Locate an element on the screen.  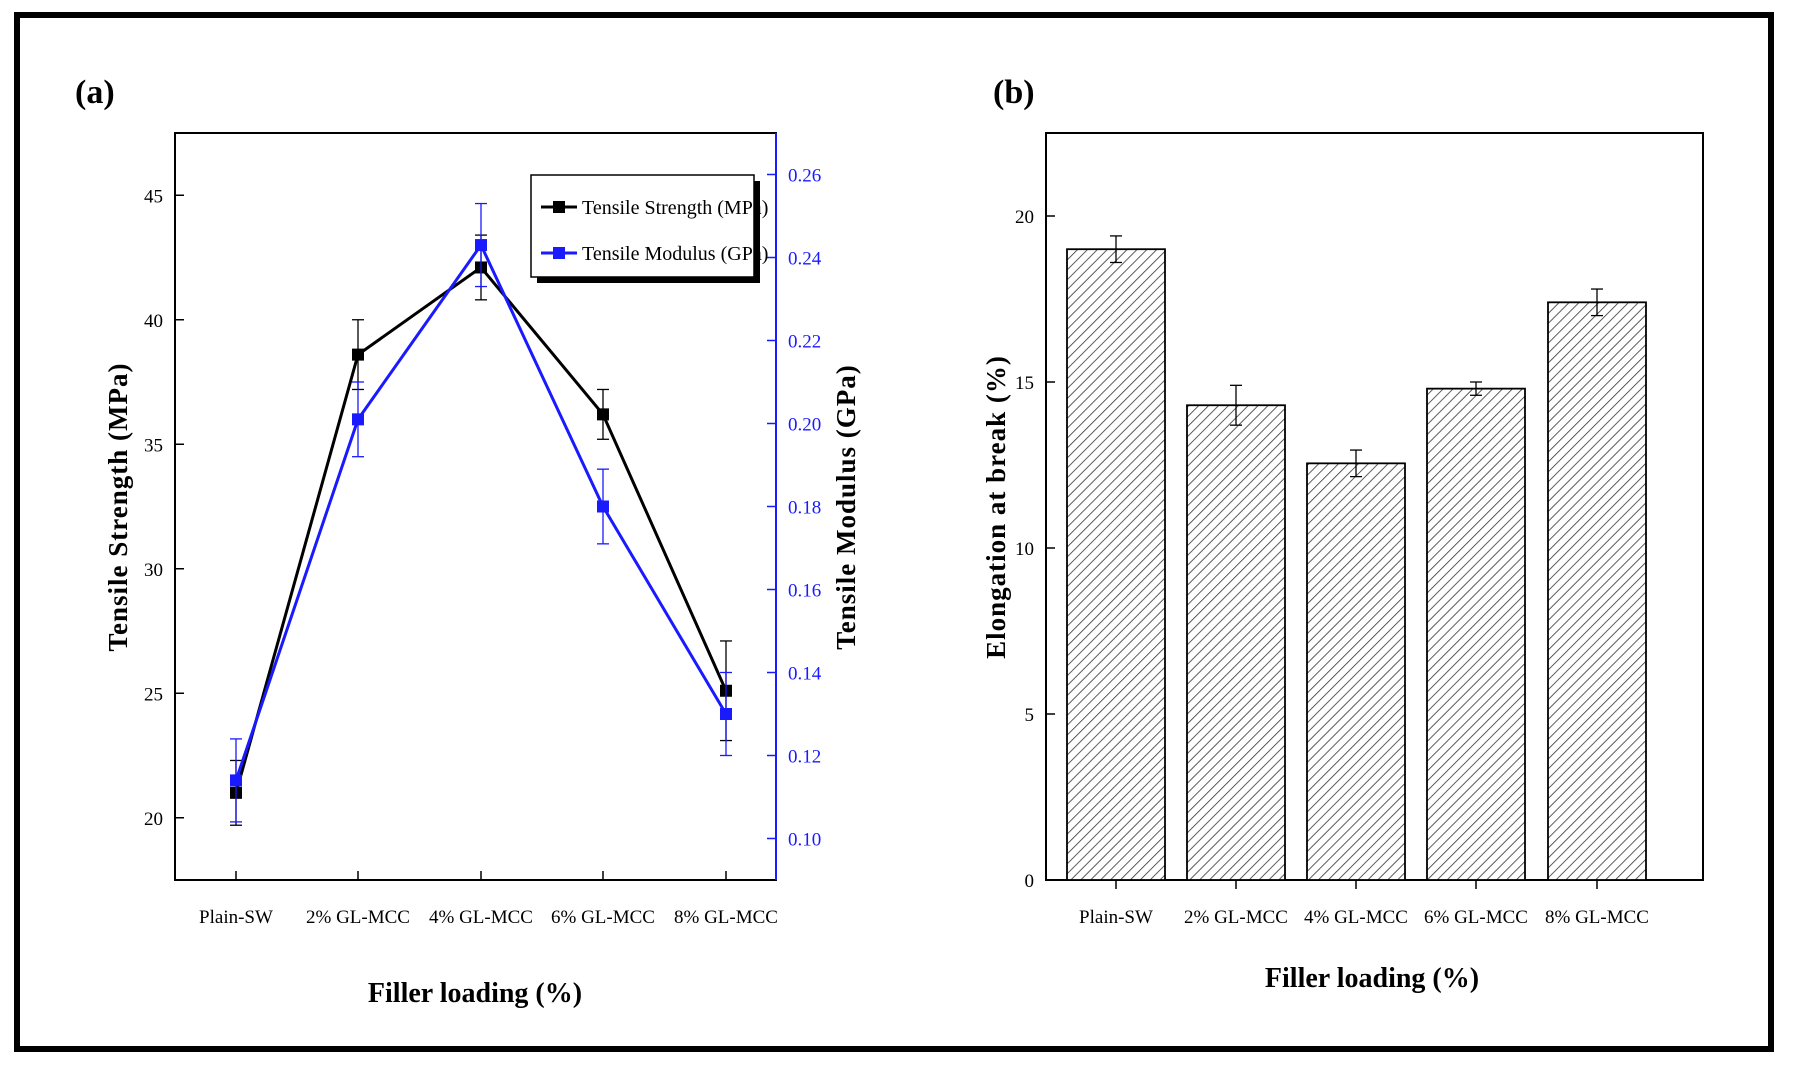
chart-a-ylabel: Tensile Strength (MPa) is located at coordinates (118, 507).